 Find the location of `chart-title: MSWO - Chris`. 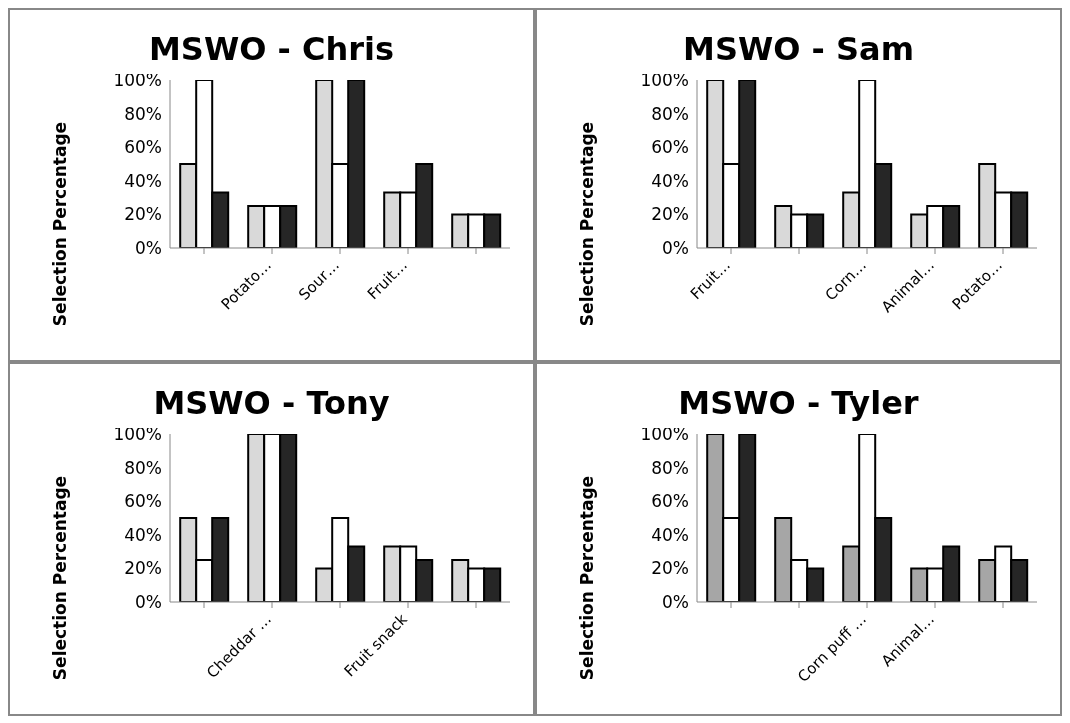

chart-title: MSWO - Chris is located at coordinates (271, 49).